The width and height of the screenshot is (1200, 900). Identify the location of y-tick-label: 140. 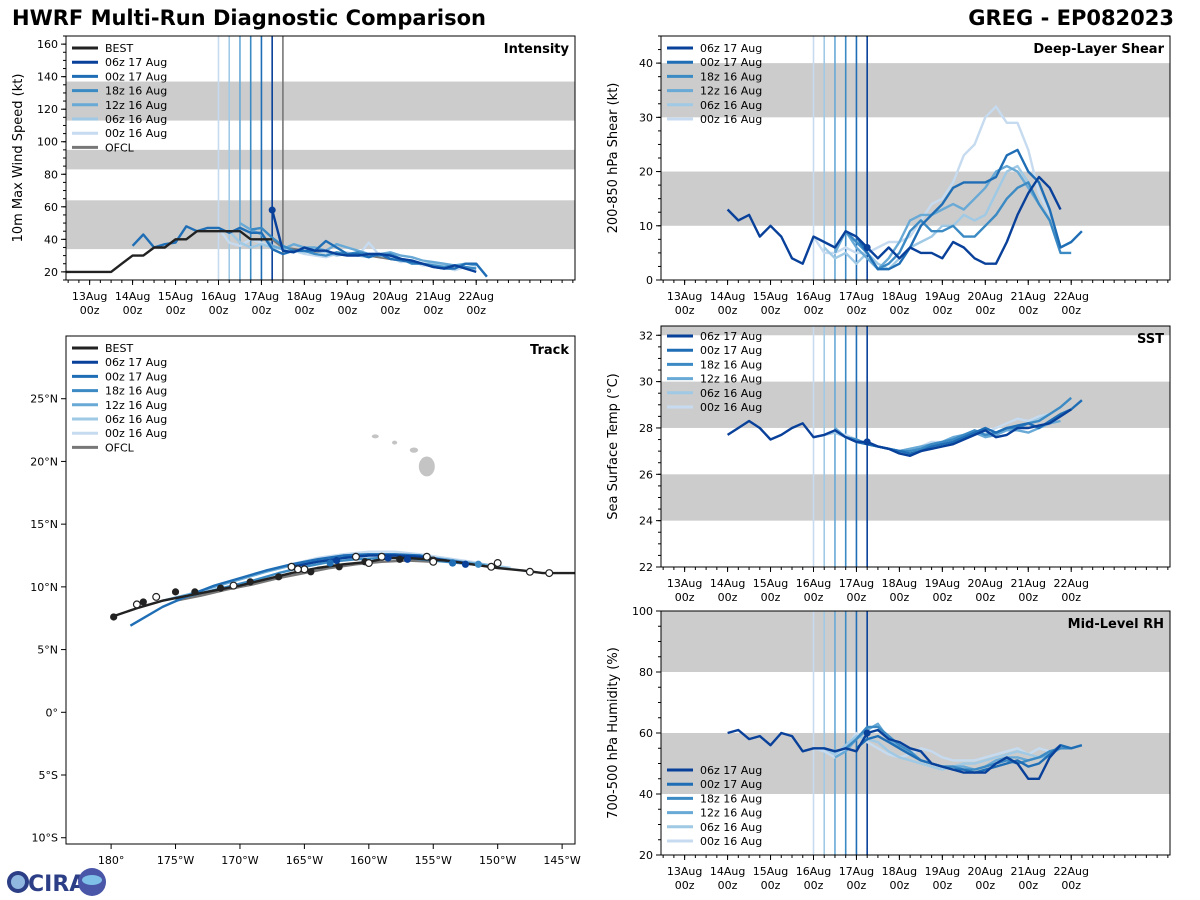
(47, 77).